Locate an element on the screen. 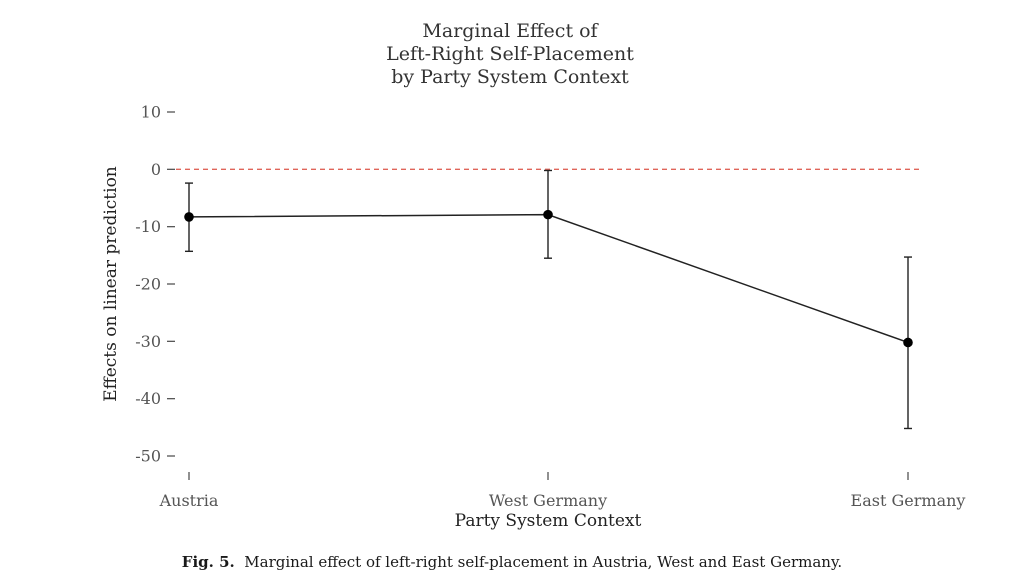 The width and height of the screenshot is (1024, 588). x-axis: Austria West Germany East Germany is located at coordinates (562, 491).